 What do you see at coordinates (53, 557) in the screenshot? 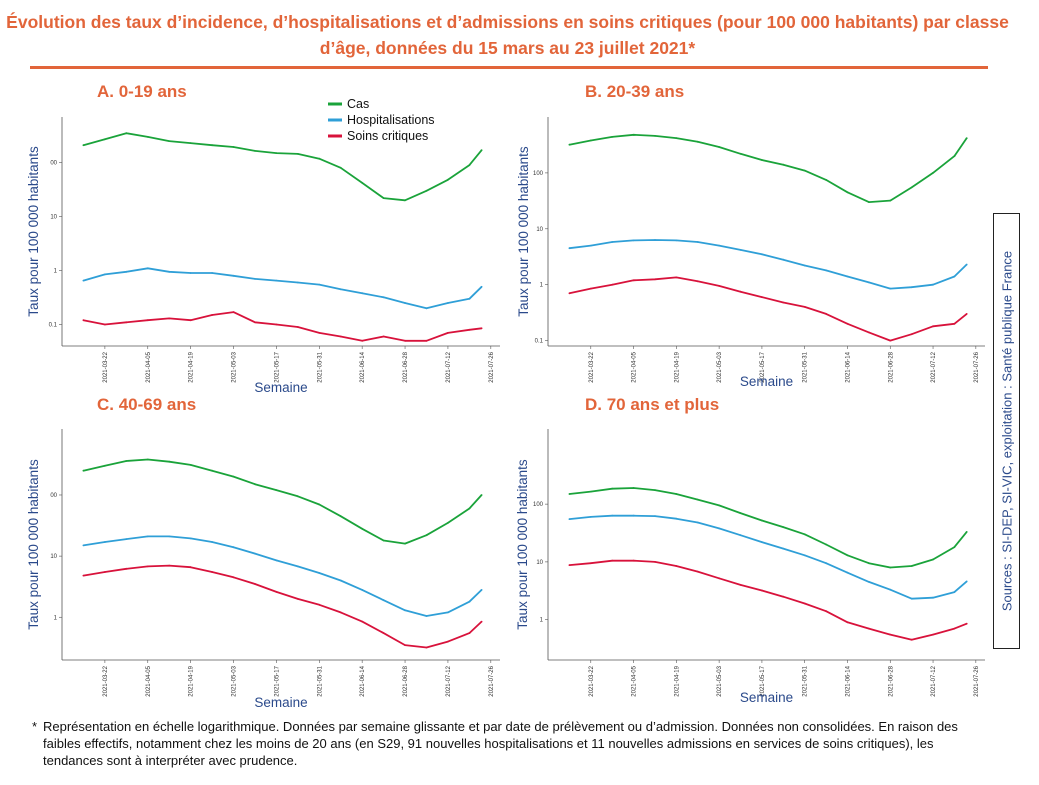
I see `y-tick-label: 10` at bounding box center [53, 557].